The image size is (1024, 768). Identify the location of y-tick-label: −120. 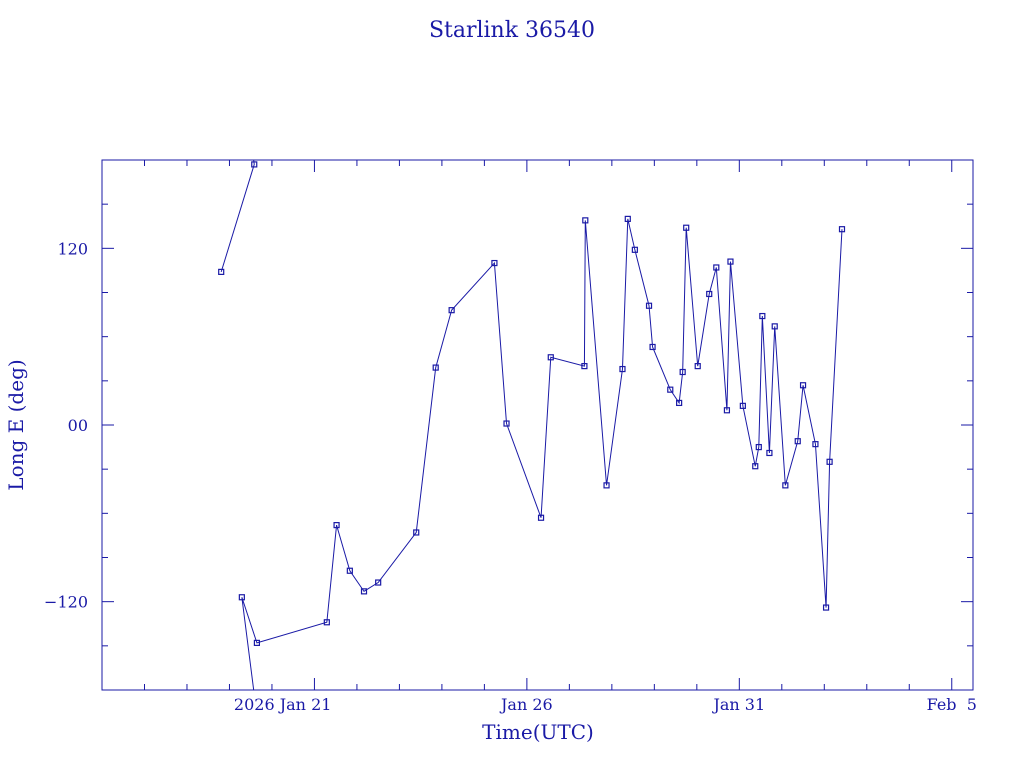
(66, 602).